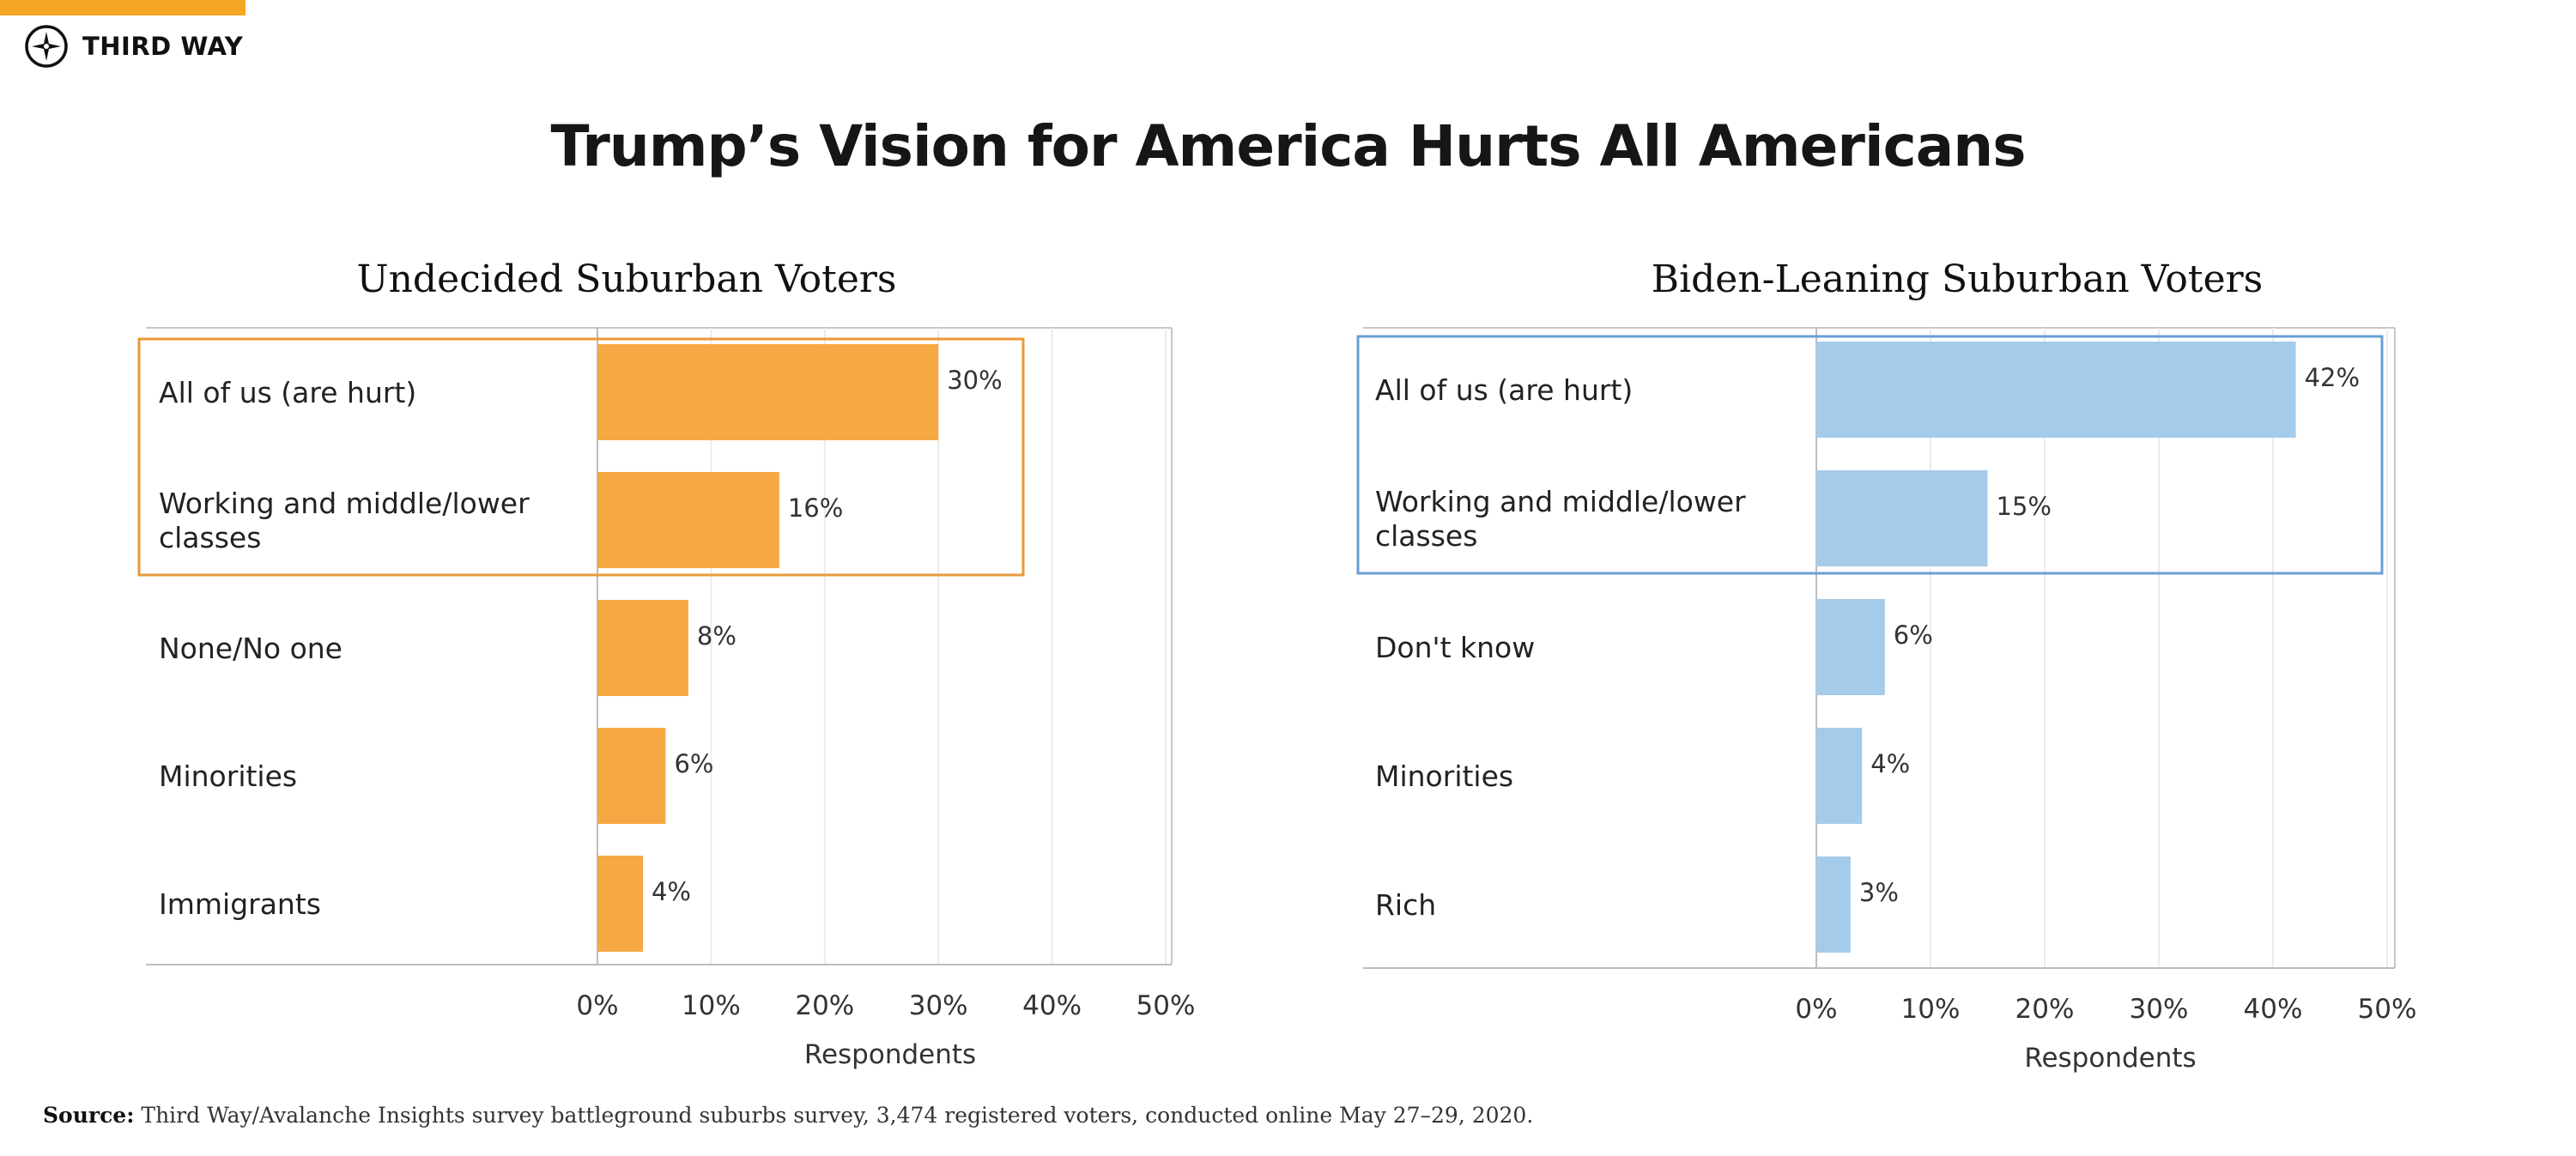  I want to click on bar-value-label: 16%, so click(815, 508).